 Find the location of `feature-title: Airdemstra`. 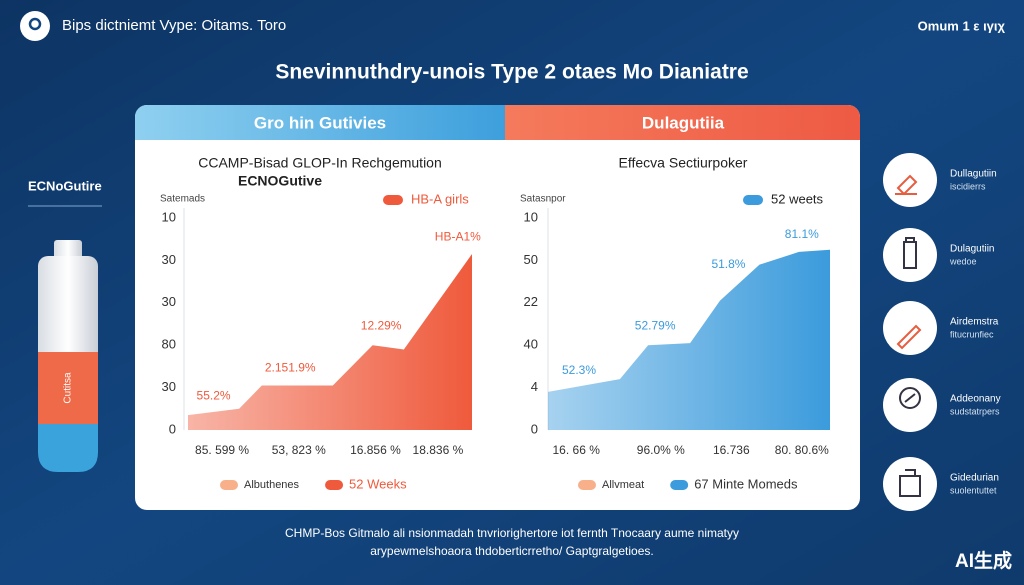

feature-title: Airdemstra is located at coordinates (974, 322).